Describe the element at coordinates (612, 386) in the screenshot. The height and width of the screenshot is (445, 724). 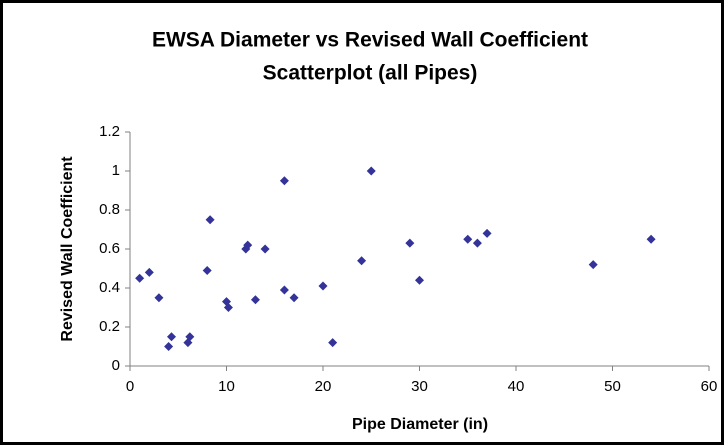
I see `x-tick-label: 50` at that location.